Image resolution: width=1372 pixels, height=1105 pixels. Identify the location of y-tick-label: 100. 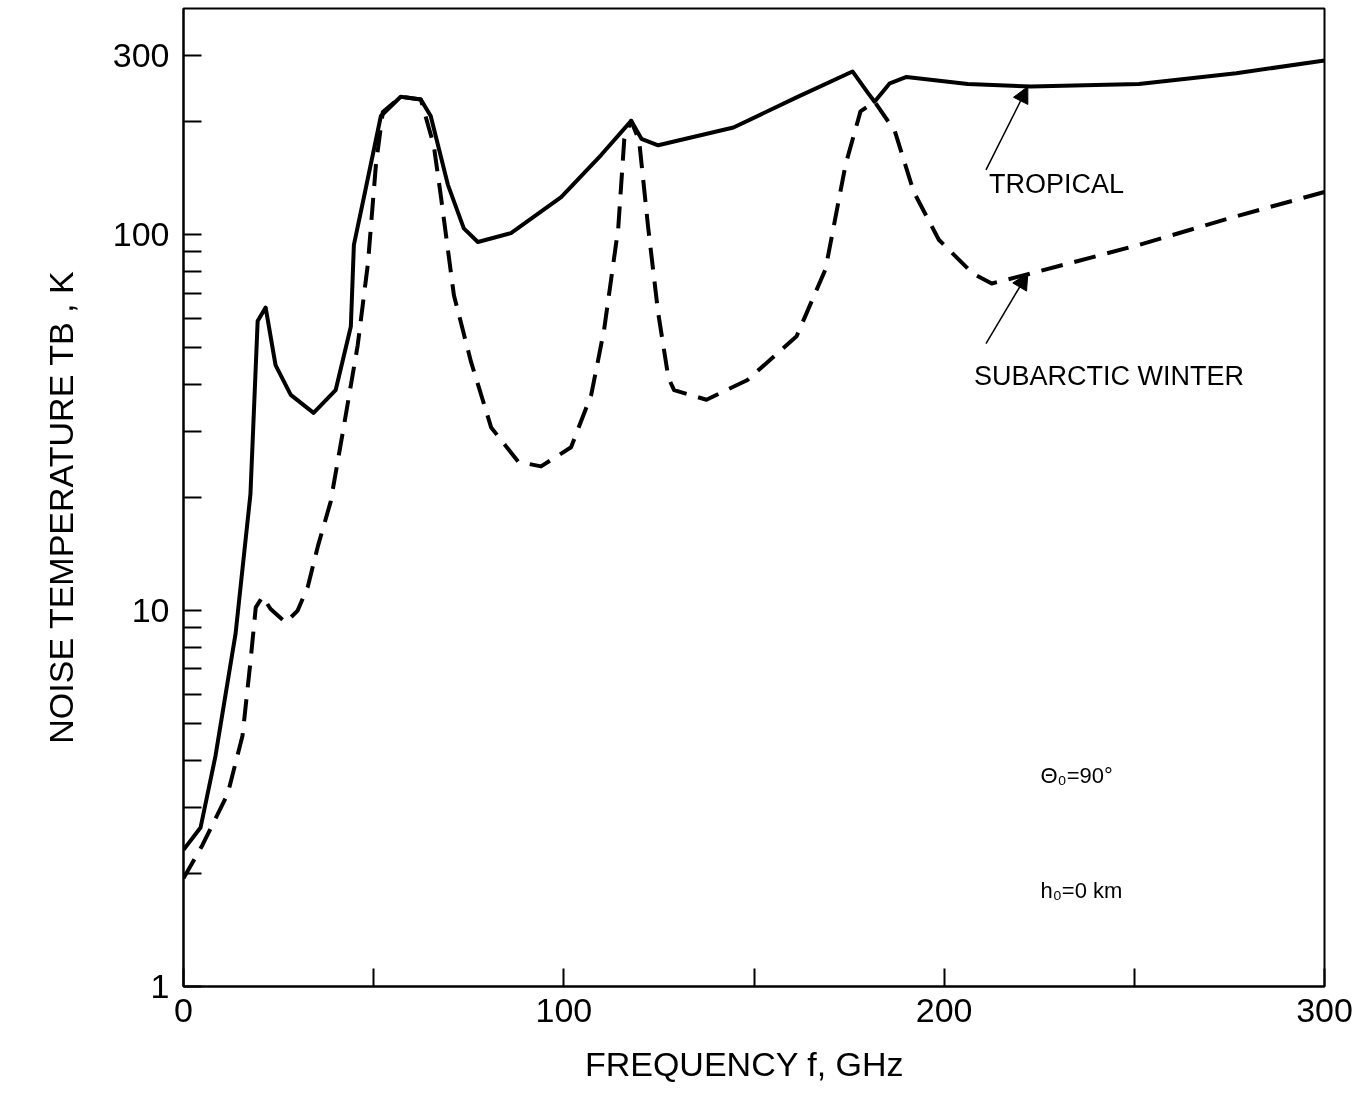
(141, 234).